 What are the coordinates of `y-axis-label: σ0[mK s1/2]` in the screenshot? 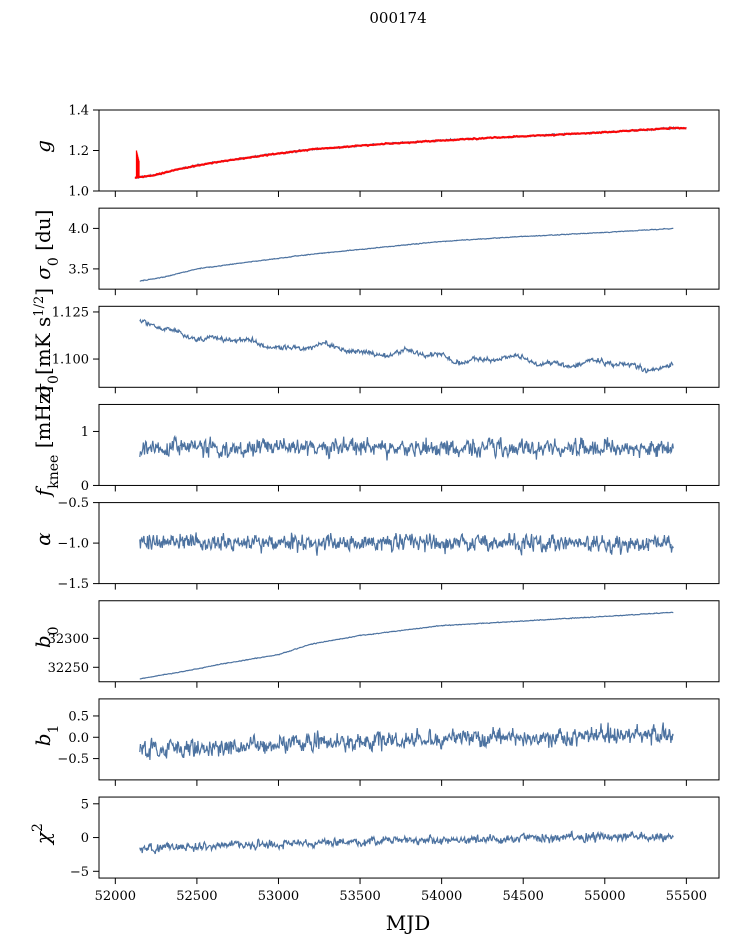 It's located at (46, 343).